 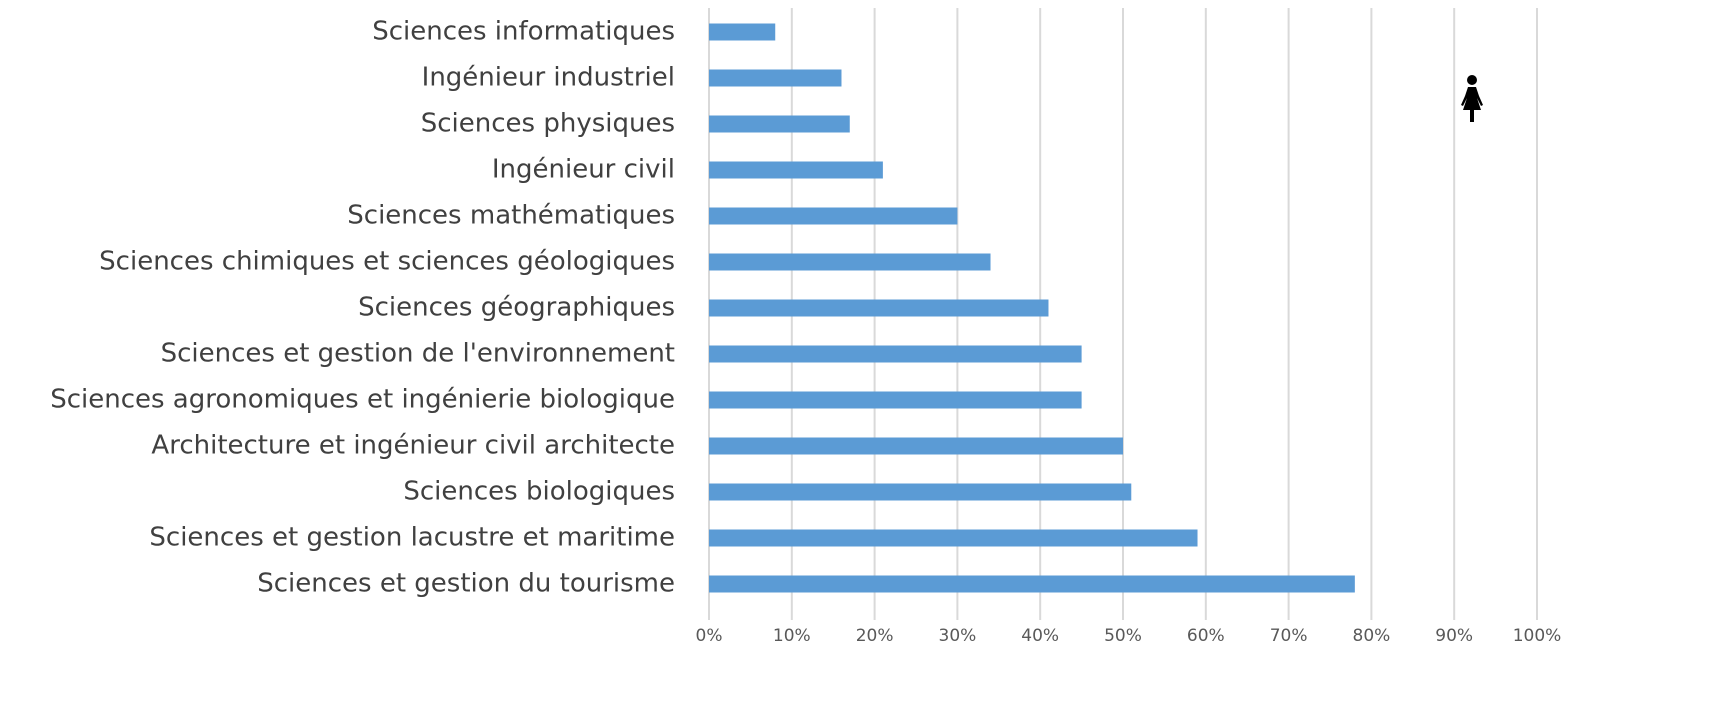 What do you see at coordinates (1040, 636) in the screenshot?
I see `x-tick-label: 40%` at bounding box center [1040, 636].